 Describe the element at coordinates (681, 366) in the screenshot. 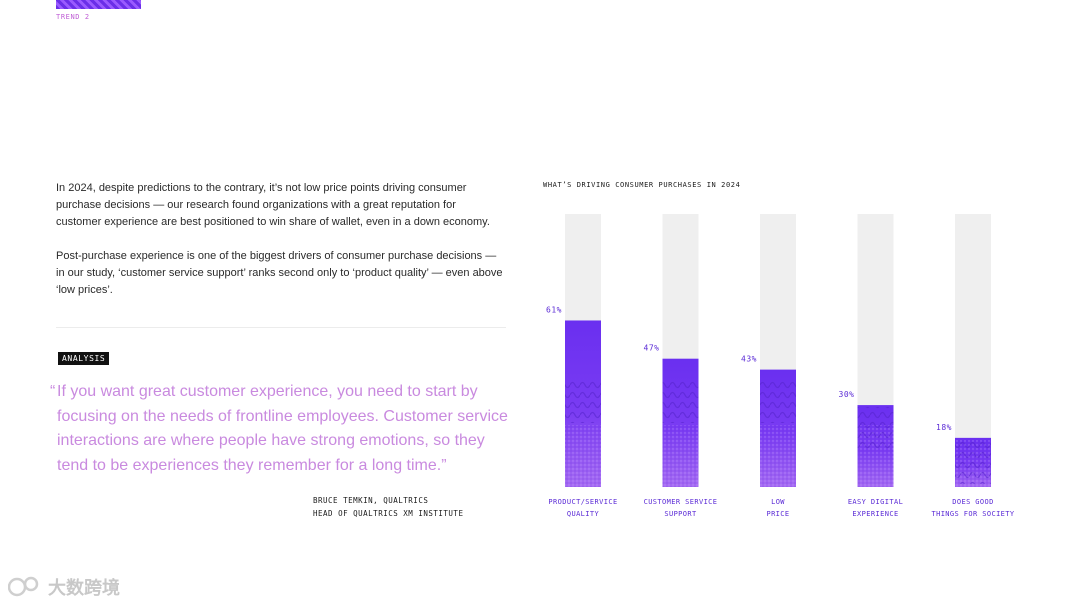

I see `bar-group: 47% CUSTOMER SERVICE SUPPORT` at that location.